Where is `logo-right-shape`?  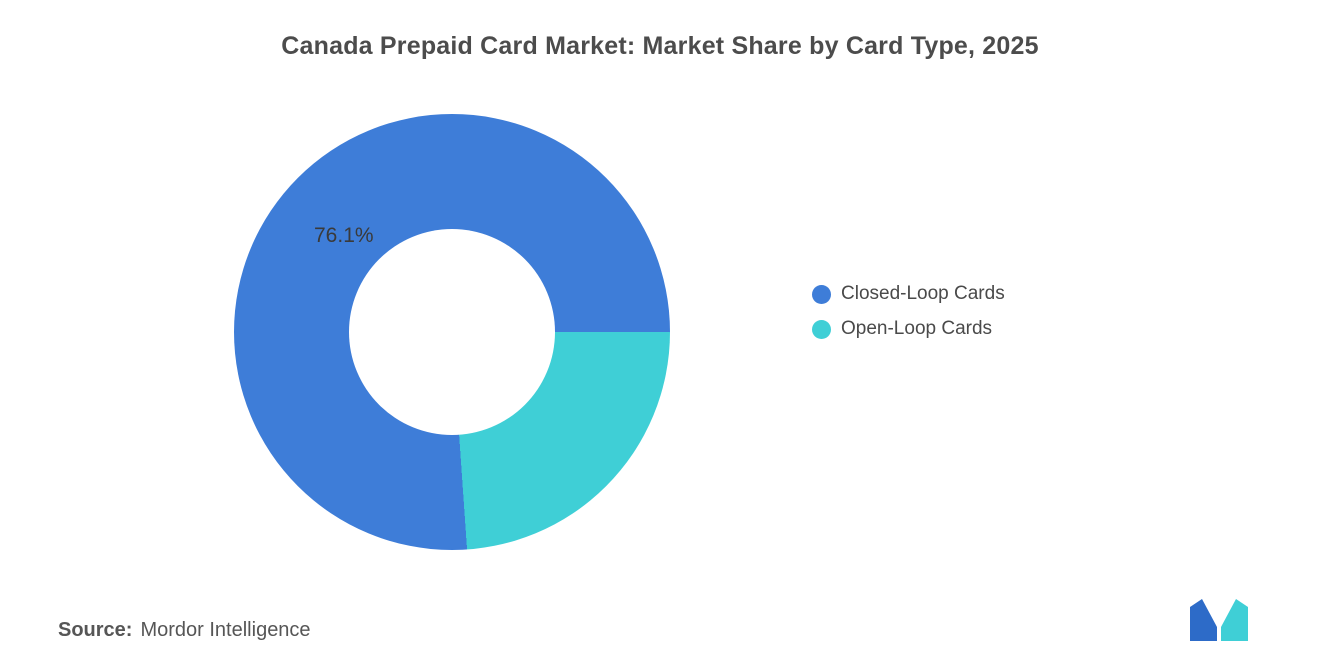 logo-right-shape is located at coordinates (1234, 620).